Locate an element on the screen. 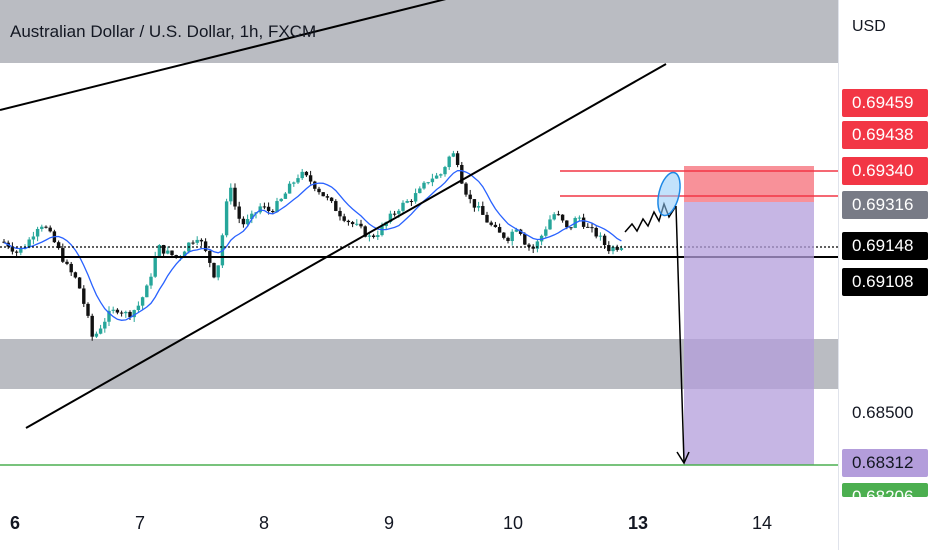  price-label-stop-high: 0.69459 is located at coordinates (885, 103).